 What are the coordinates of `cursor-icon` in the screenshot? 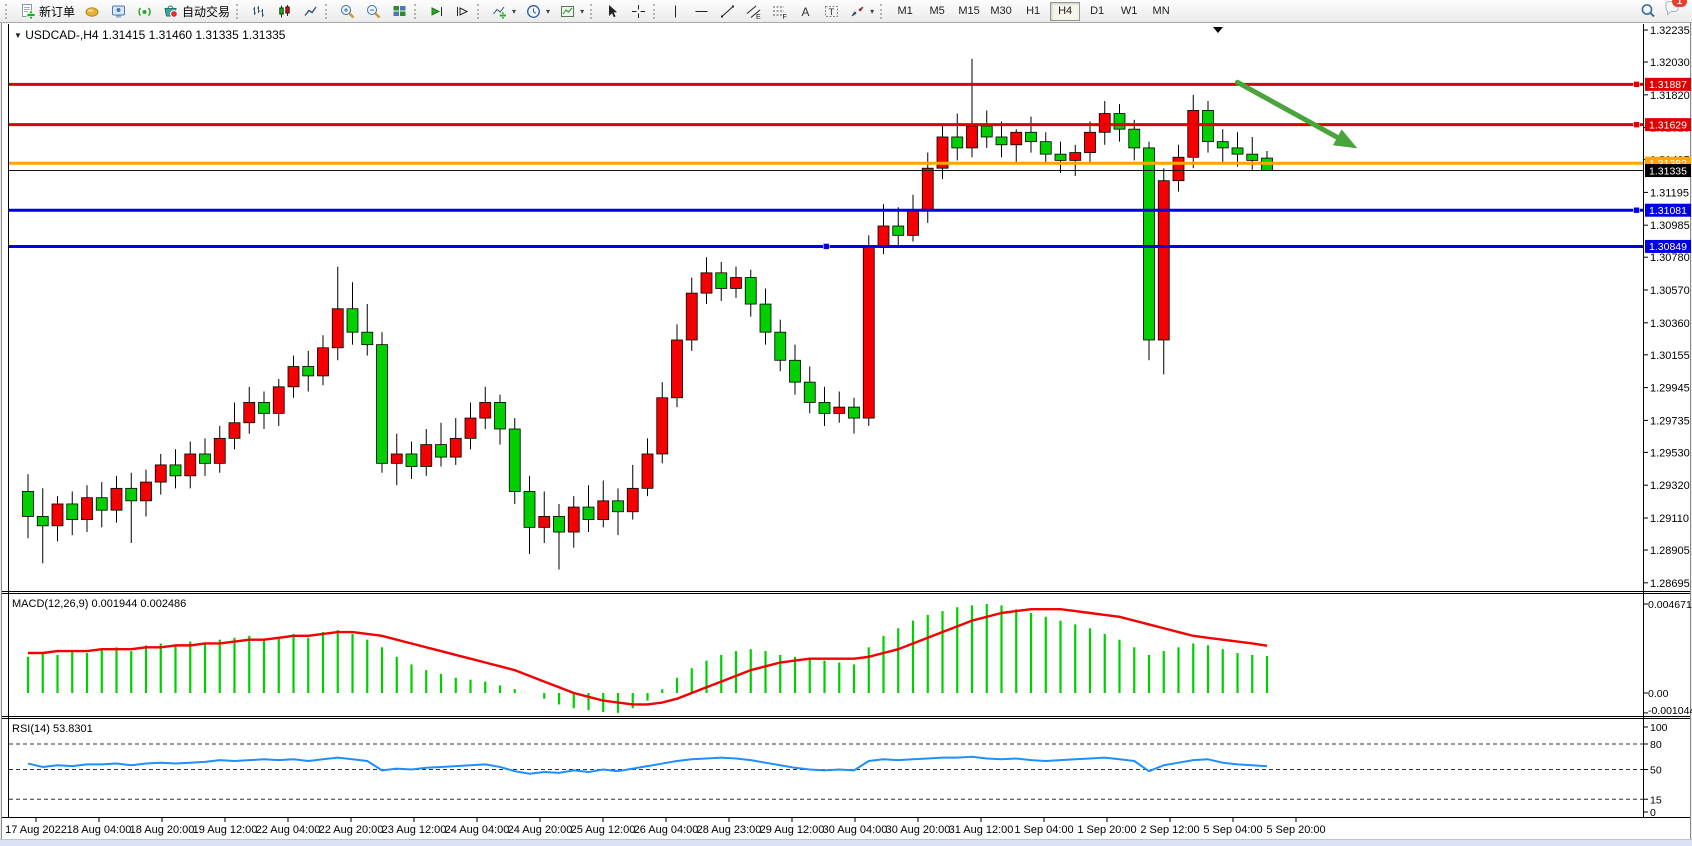 It's located at (612, 11).